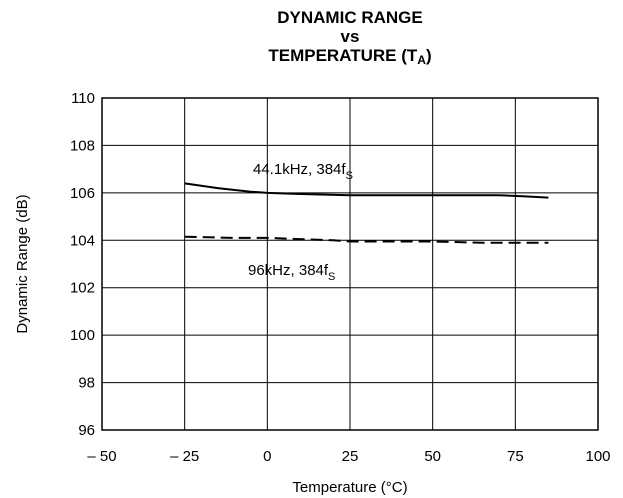 Image resolution: width=623 pixels, height=498 pixels. Describe the element at coordinates (515, 456) in the screenshot. I see `x-tick-label: 75` at that location.